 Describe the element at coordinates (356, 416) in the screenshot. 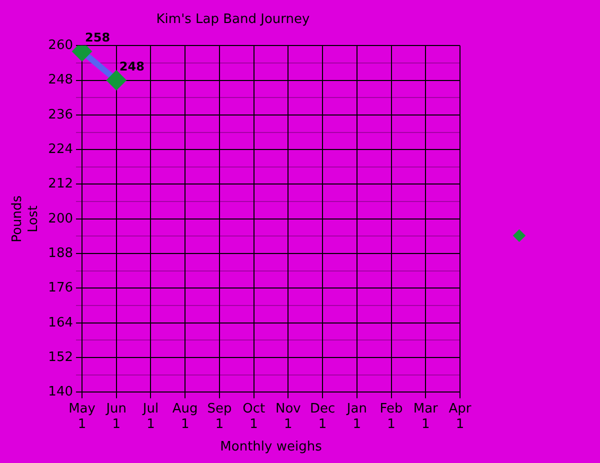

I see `x-tick-label: Jan 1` at that location.